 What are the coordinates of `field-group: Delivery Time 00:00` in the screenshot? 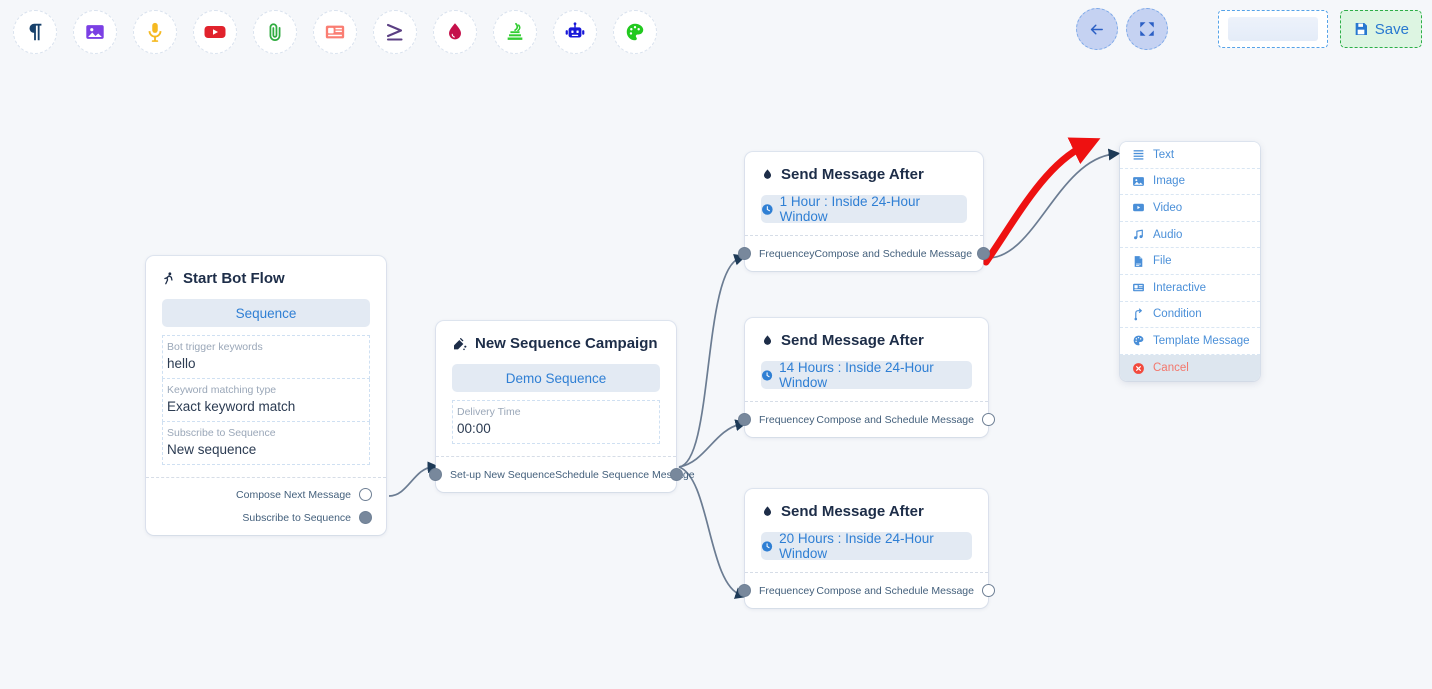 It's located at (556, 422).